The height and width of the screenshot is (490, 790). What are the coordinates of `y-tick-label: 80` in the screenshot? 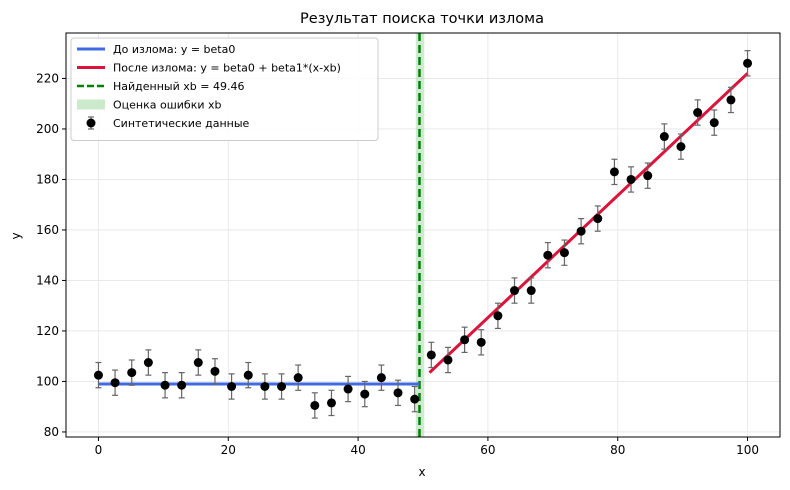 It's located at (51, 432).